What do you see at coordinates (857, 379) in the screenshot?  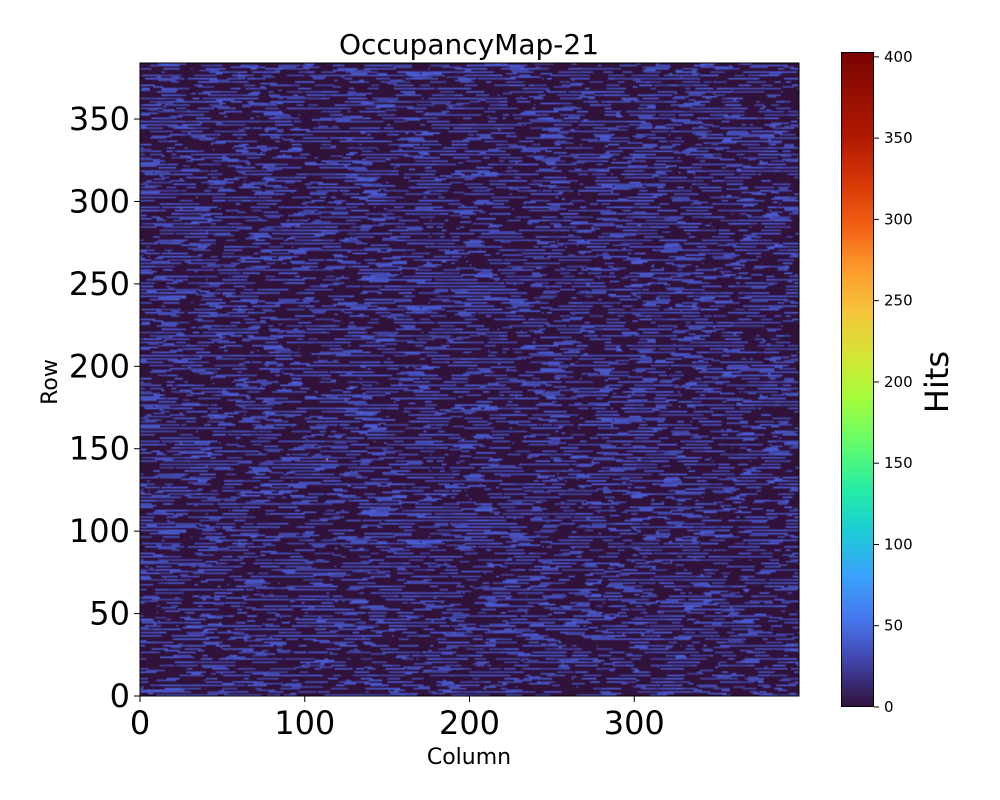 I see `colorbar` at bounding box center [857, 379].